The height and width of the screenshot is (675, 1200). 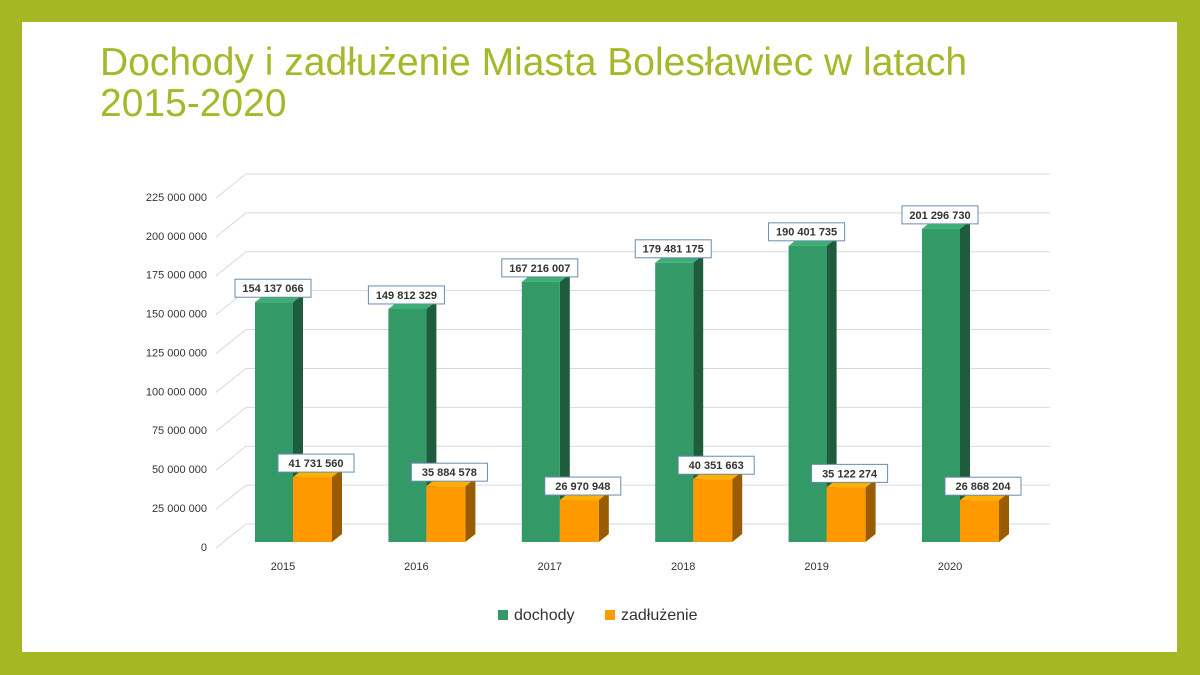 I want to click on data-label: 149 812 329, so click(x=406, y=296).